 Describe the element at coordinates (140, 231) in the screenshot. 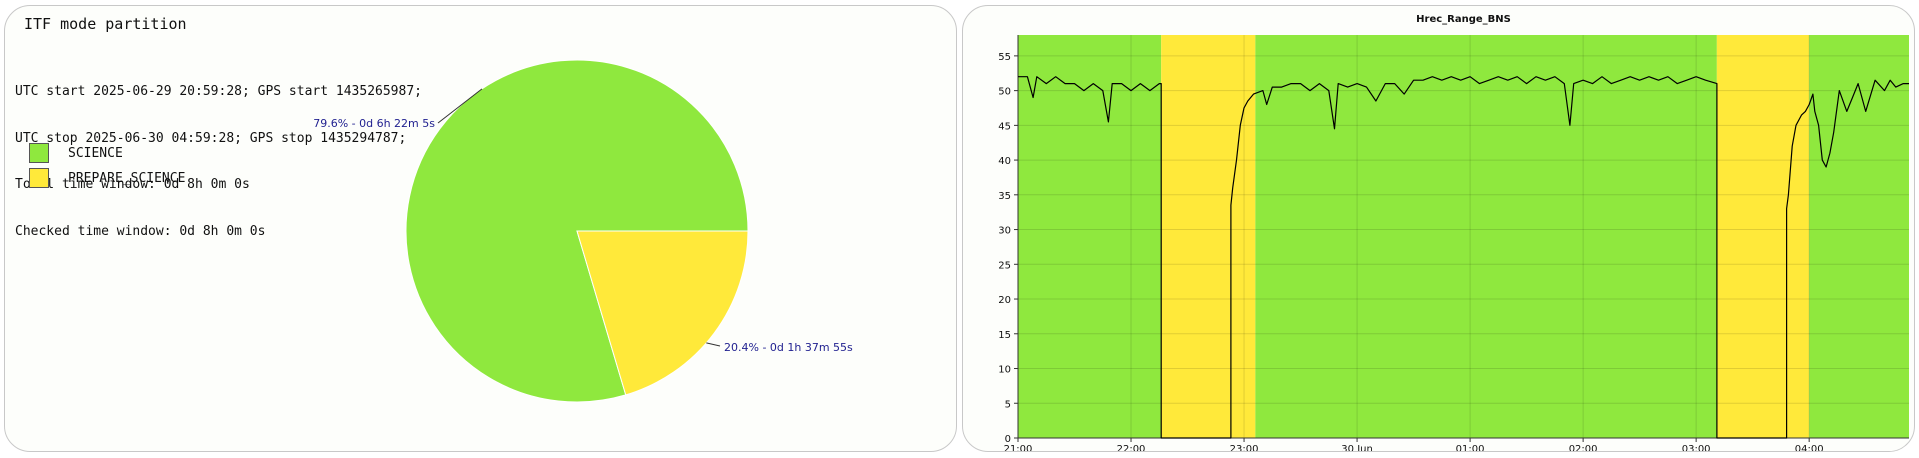

I see `checked-window-line: Checked time window: 0d 8h 0m 0s` at that location.